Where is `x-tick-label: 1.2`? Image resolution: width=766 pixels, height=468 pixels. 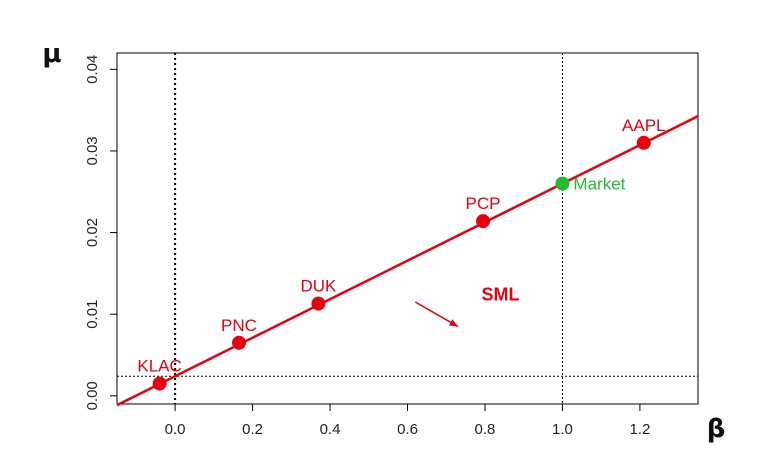
x-tick-label: 1.2 is located at coordinates (639, 429).